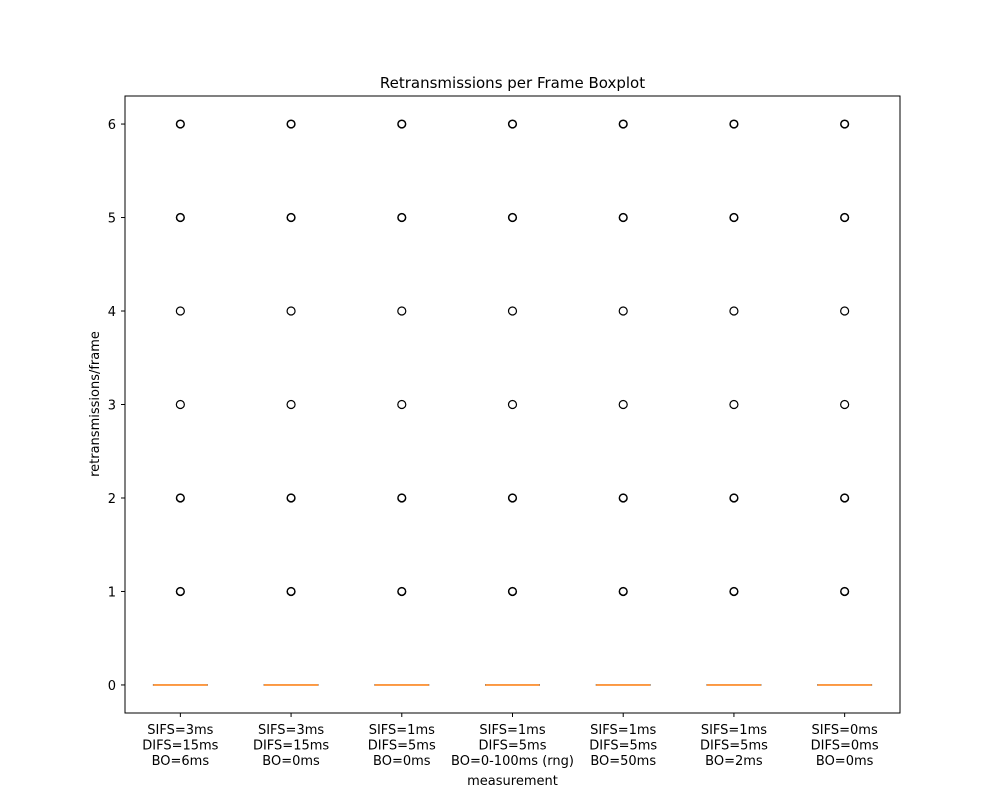 The image size is (1000, 800). Describe the element at coordinates (112, 406) in the screenshot. I see `y-tick-label: 3` at that location.